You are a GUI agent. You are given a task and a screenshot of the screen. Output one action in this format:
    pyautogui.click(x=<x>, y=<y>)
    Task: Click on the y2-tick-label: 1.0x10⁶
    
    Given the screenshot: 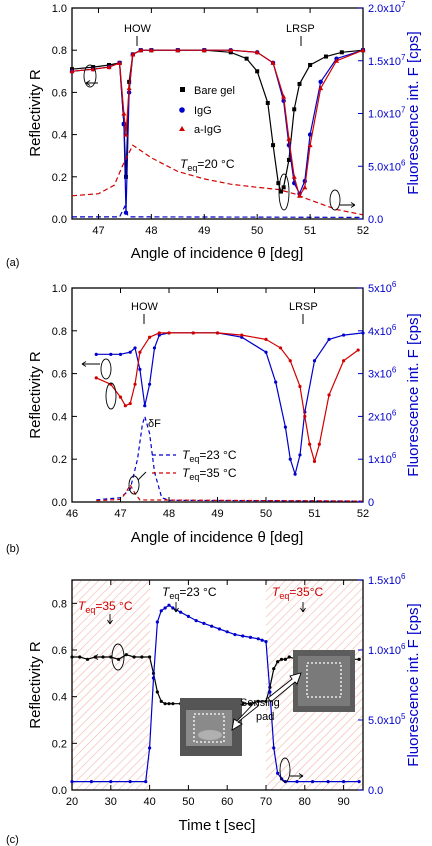 What is the action you would take?
    pyautogui.click(x=387, y=649)
    